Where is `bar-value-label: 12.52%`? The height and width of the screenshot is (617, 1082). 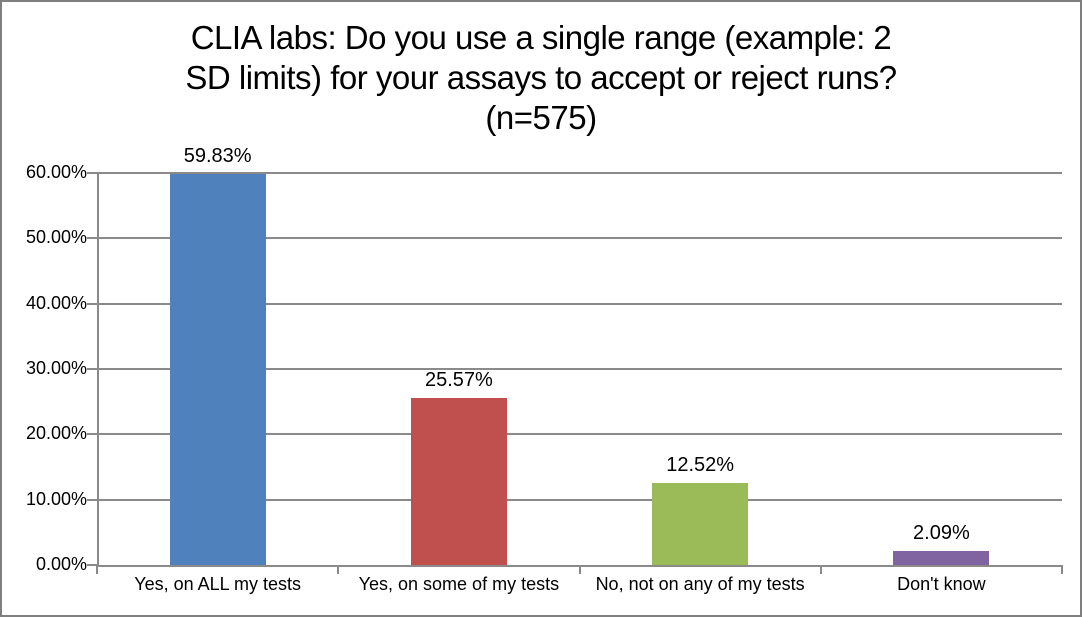
bar-value-label: 12.52% is located at coordinates (700, 465).